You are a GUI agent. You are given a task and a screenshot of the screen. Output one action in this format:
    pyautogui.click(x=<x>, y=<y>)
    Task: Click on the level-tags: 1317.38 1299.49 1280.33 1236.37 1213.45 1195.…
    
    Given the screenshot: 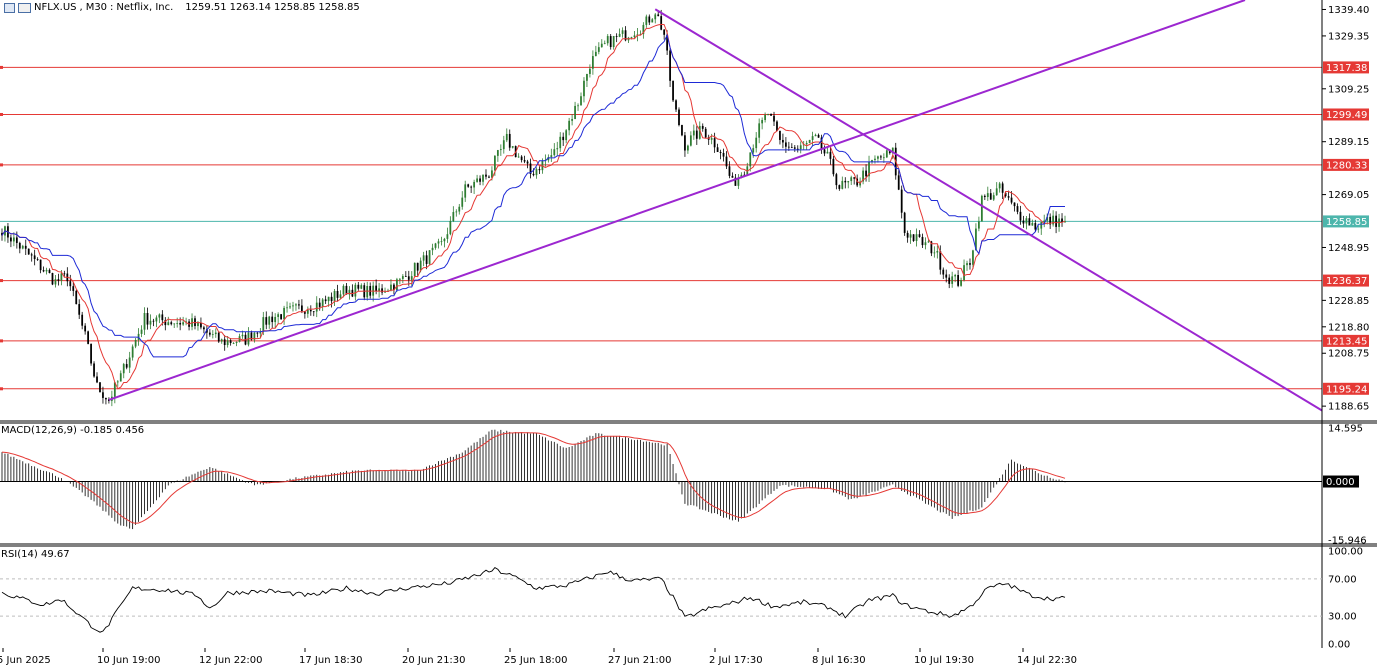 What is the action you would take?
    pyautogui.click(x=1346, y=228)
    